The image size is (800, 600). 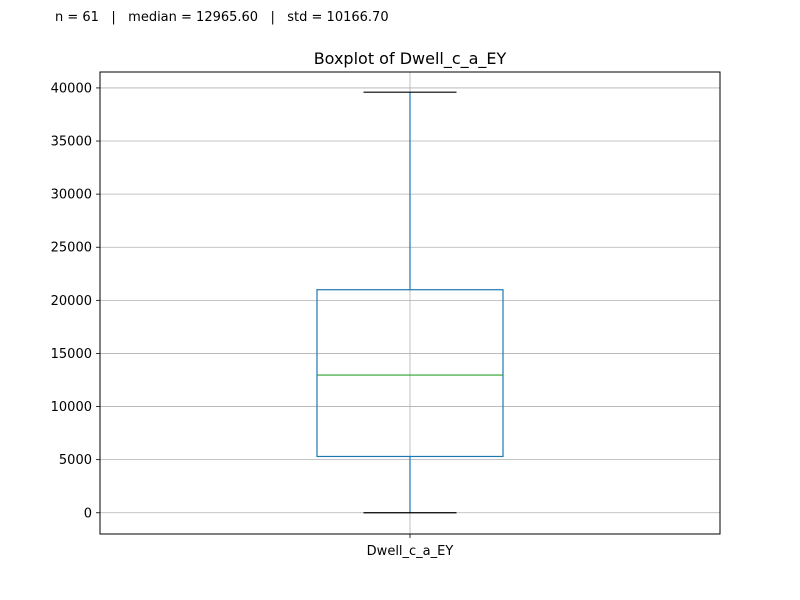 What do you see at coordinates (71, 301) in the screenshot?
I see `y-tick-label: 20000` at bounding box center [71, 301].